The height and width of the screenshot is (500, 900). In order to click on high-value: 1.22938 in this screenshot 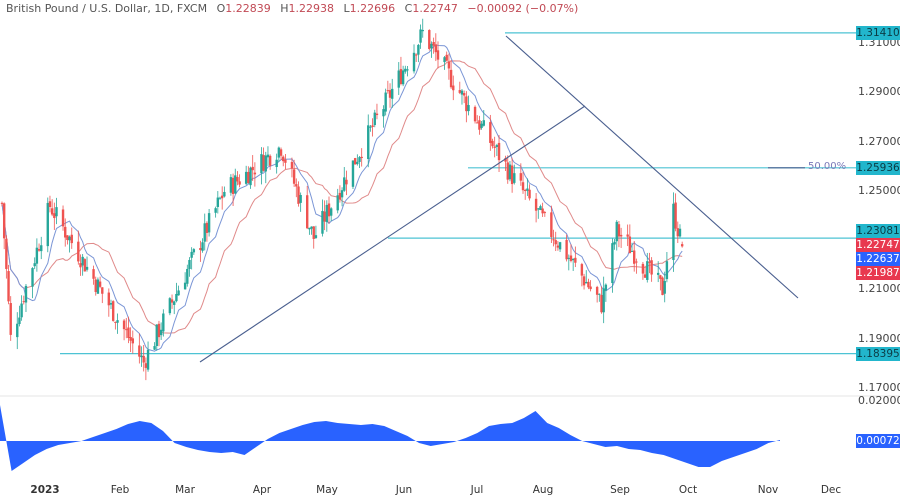, I will do `click(311, 8)`.